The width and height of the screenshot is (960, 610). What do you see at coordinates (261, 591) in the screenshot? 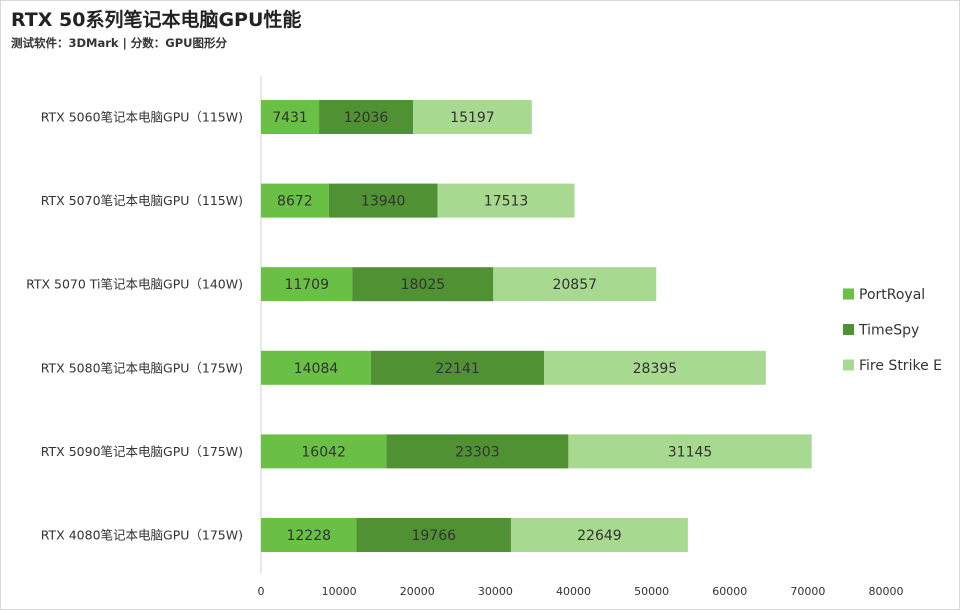
I see `x-tick-label: 0` at bounding box center [261, 591].